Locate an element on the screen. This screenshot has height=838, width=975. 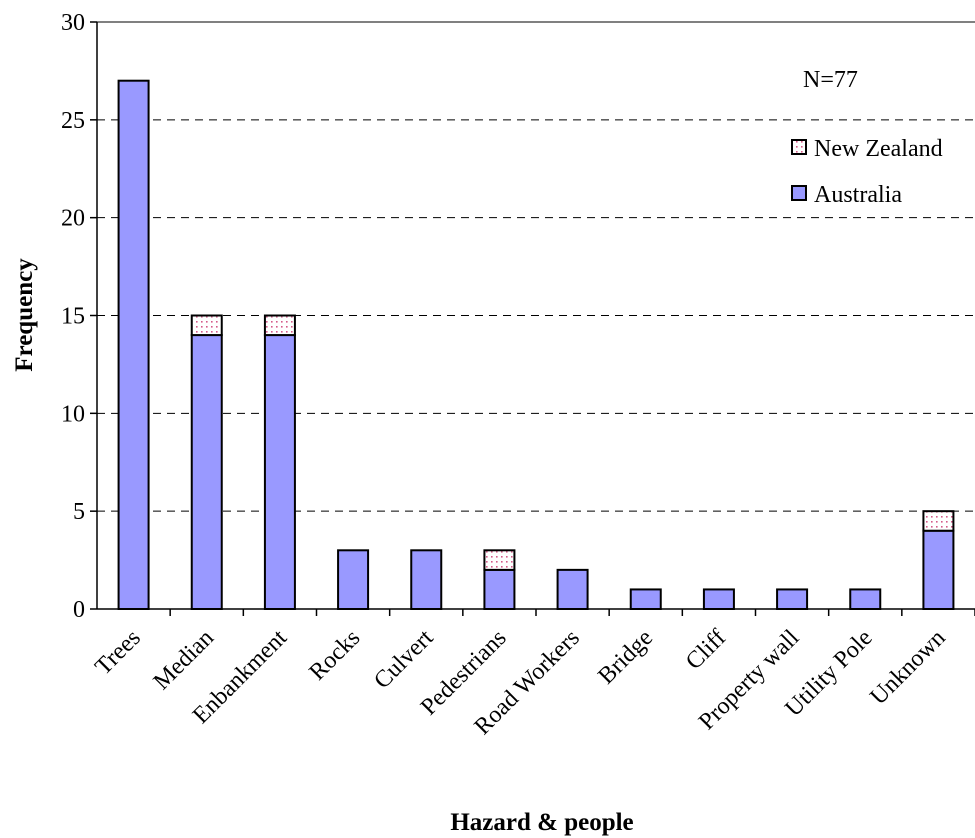
category-label: Cliff is located at coordinates (706, 650).